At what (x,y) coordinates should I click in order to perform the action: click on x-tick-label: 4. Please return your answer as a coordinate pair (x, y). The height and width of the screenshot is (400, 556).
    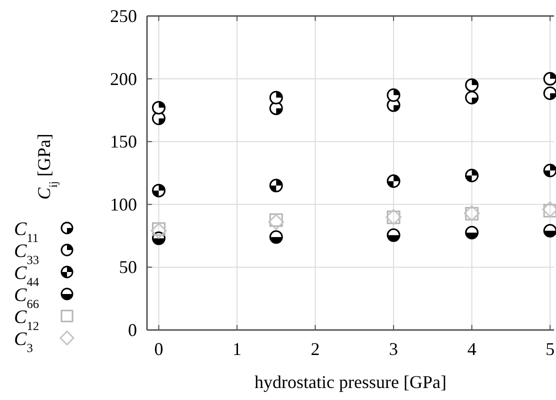
    Looking at the image, I should click on (471, 349).